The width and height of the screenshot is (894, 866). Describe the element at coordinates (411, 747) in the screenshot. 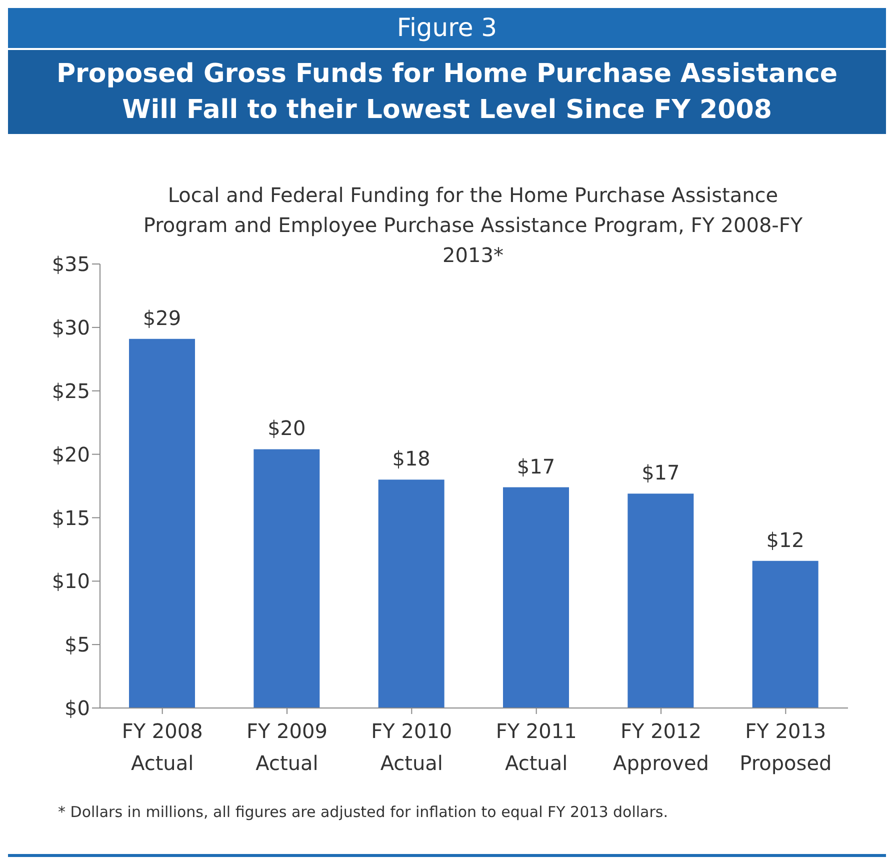

I see `x-tick-label: FY 2010 Actual` at that location.